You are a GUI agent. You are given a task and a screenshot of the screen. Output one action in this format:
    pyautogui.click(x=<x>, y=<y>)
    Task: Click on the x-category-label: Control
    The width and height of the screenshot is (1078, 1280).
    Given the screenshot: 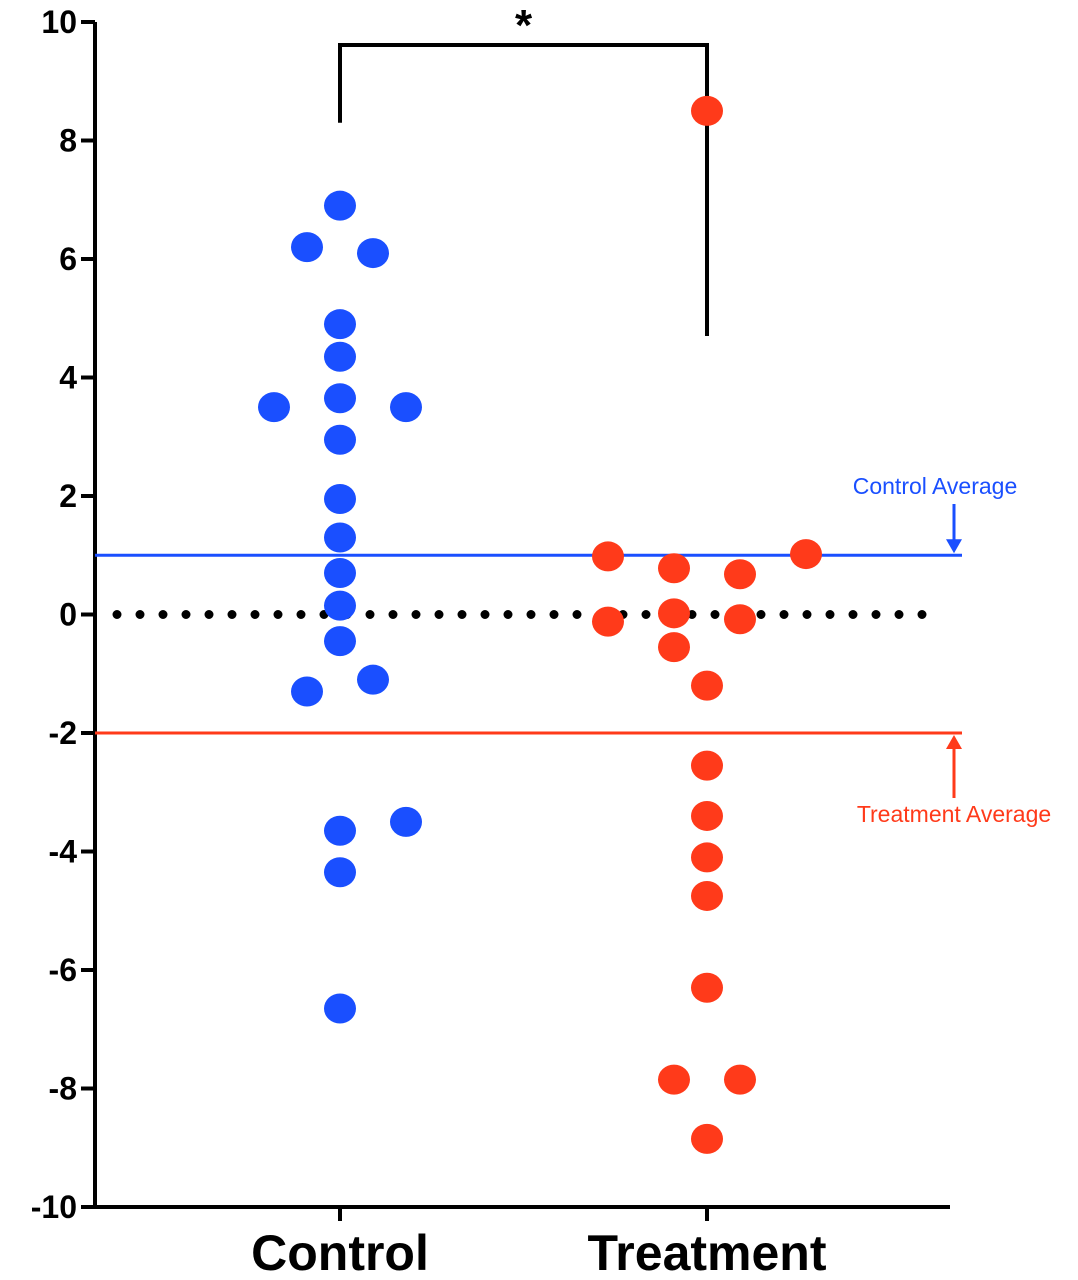 What is the action you would take?
    pyautogui.click(x=340, y=1252)
    